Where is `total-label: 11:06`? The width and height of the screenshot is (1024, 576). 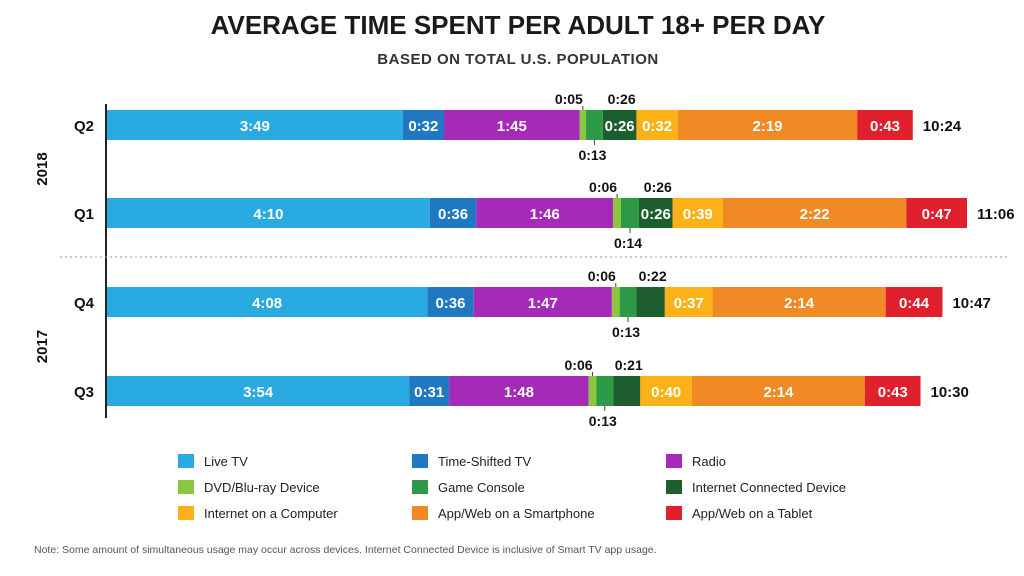
total-label: 11:06 is located at coordinates (996, 214).